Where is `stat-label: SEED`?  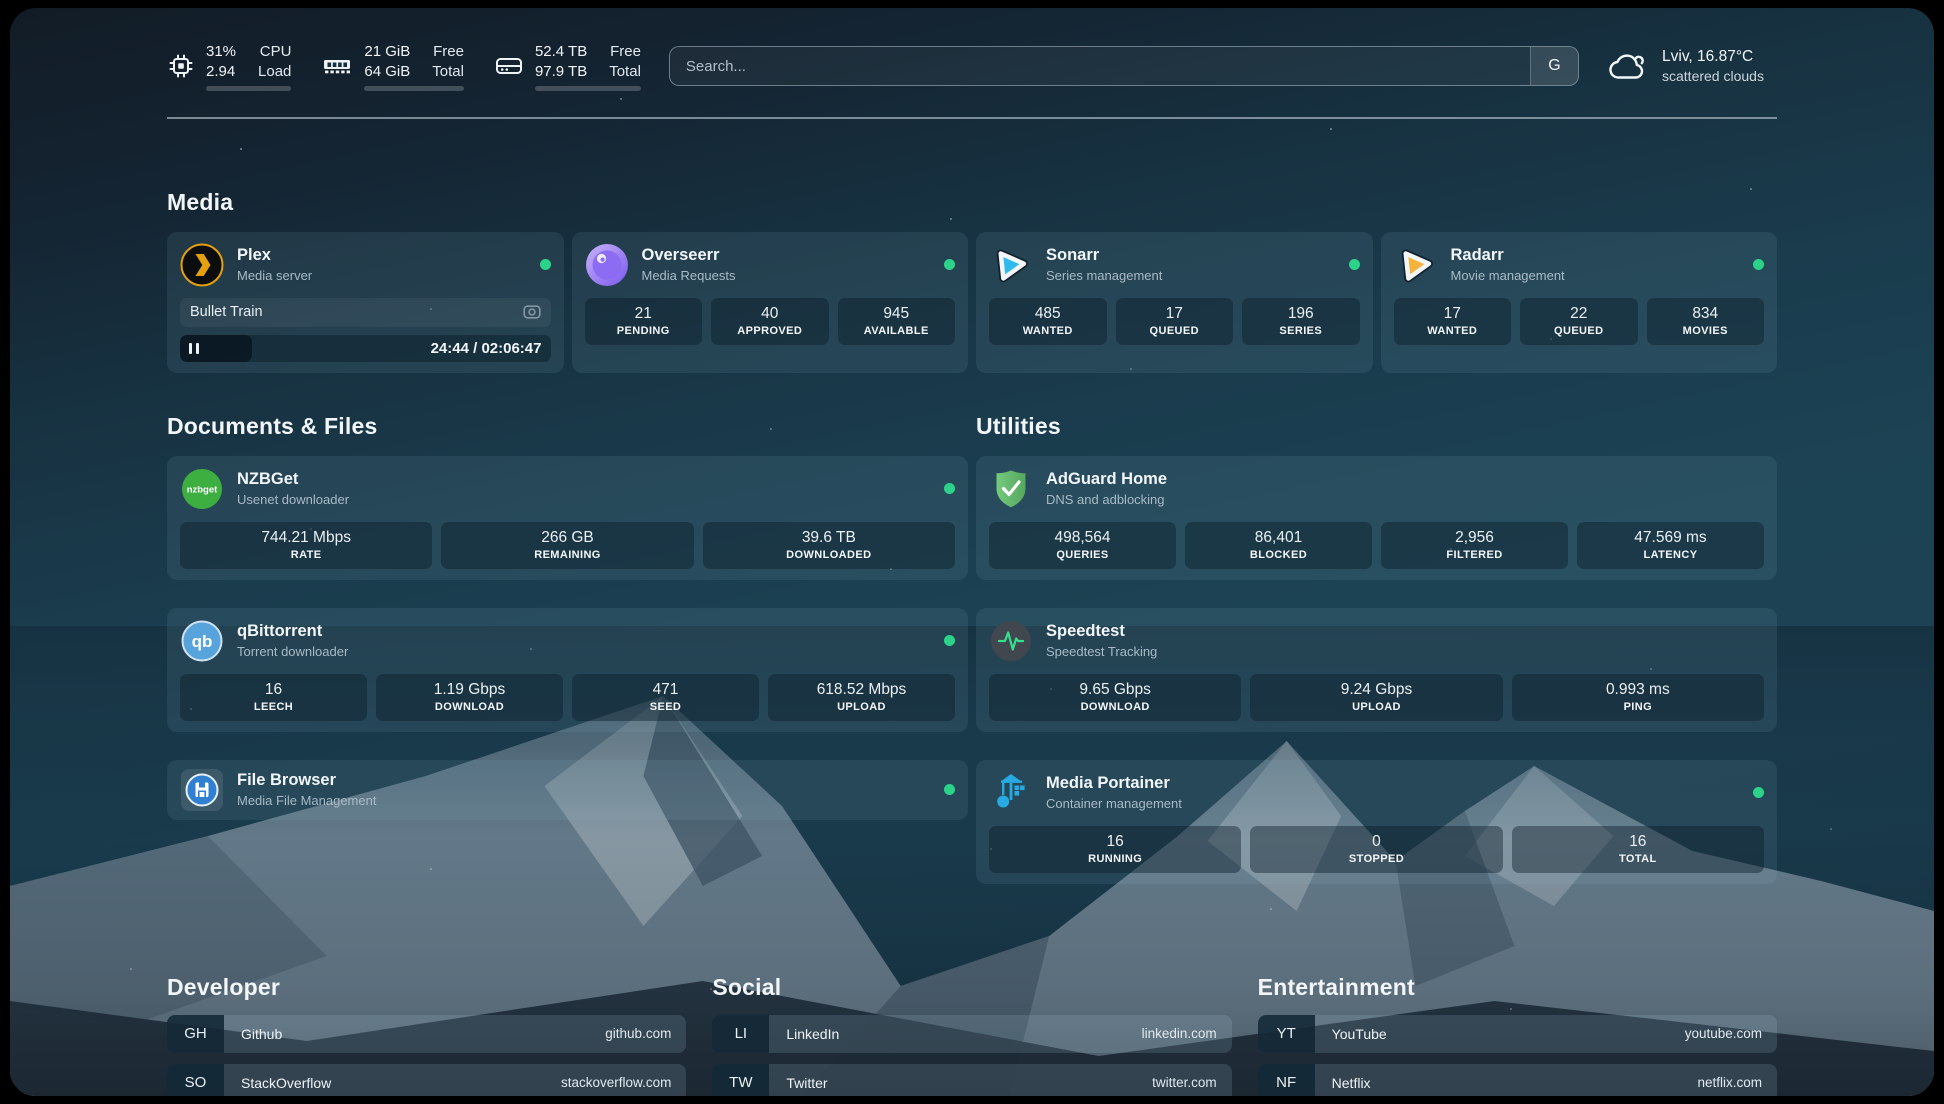 stat-label: SEED is located at coordinates (665, 706).